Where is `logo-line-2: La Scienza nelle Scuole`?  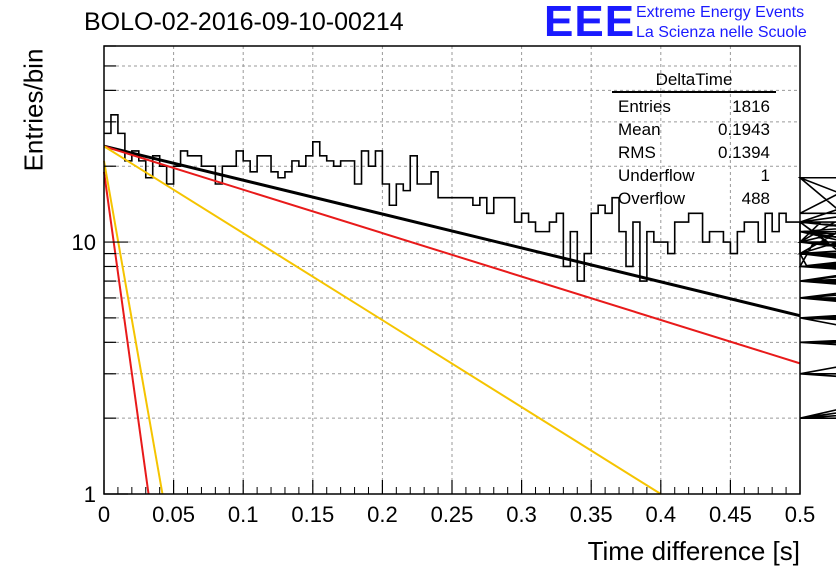
logo-line-2: La Scienza nelle Scuole is located at coordinates (721, 32).